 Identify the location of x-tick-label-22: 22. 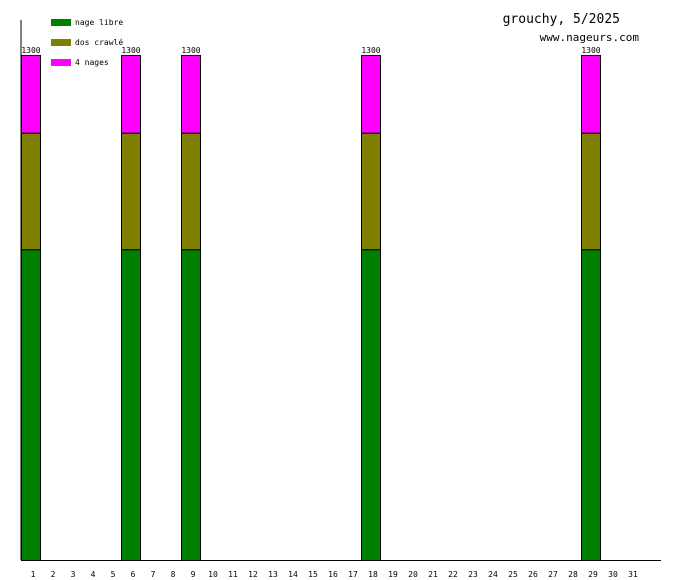
(453, 574).